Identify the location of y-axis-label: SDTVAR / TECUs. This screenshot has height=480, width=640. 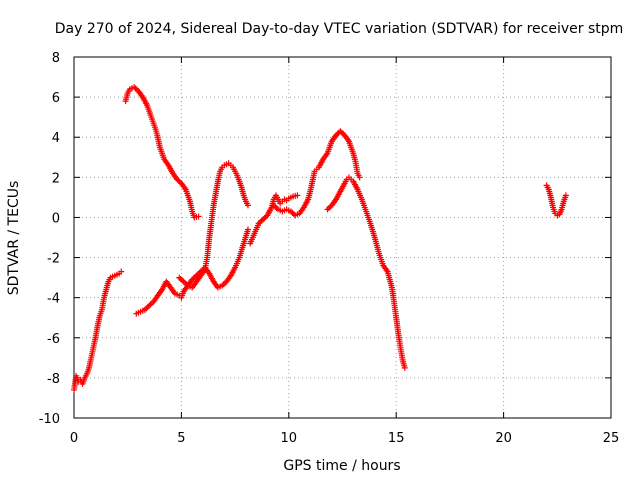
(14, 238).